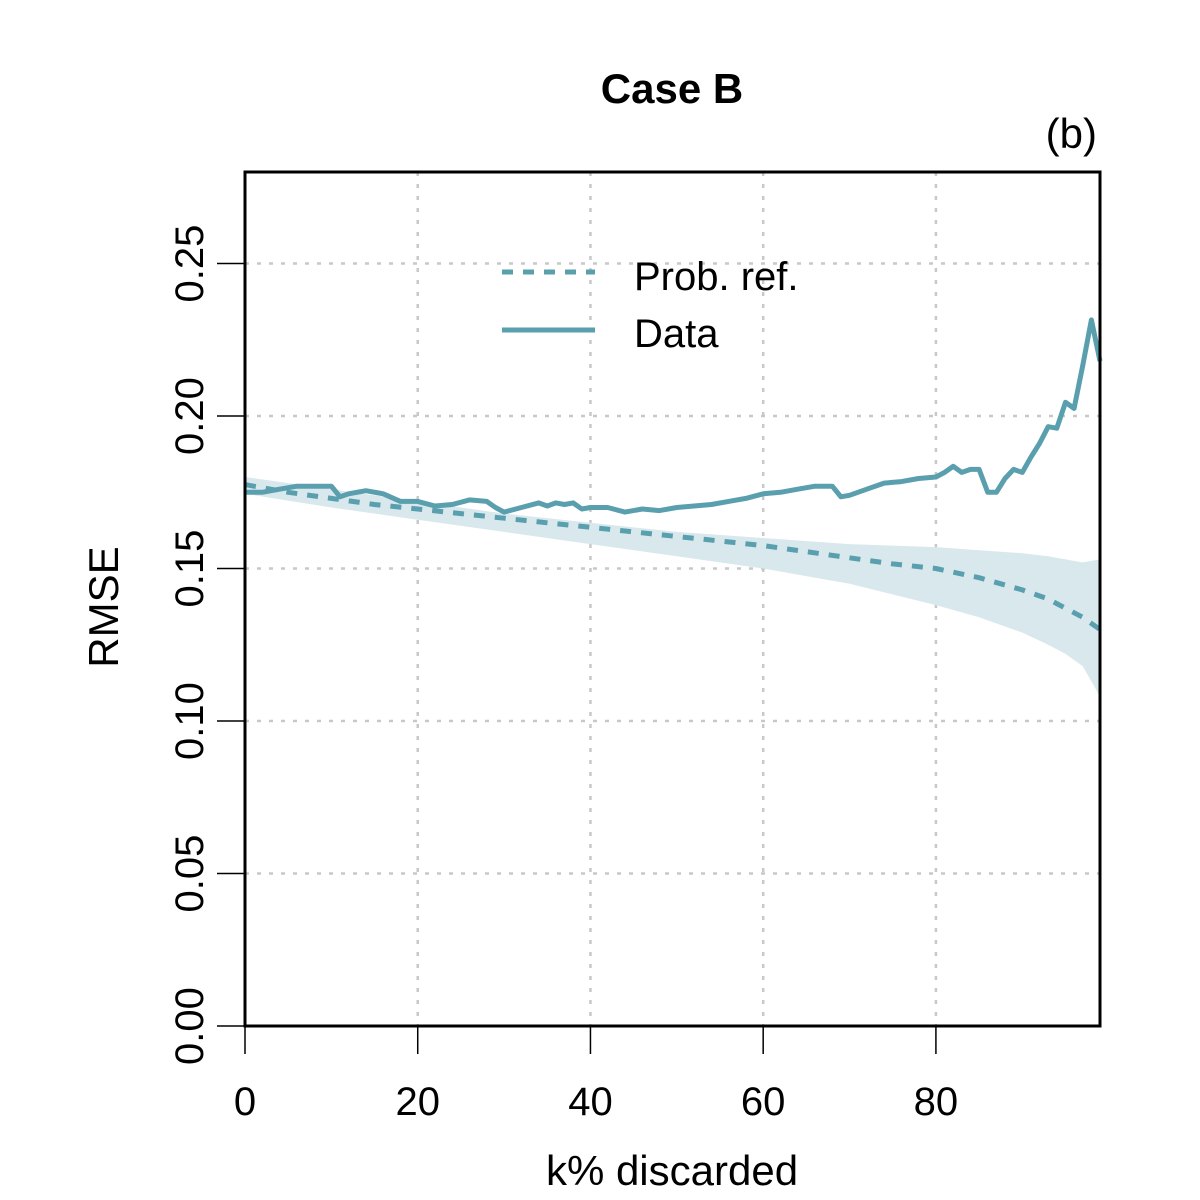 The height and width of the screenshot is (1200, 1200). Describe the element at coordinates (190, 1026) in the screenshot. I see `y-tick-label: 0.00` at that location.